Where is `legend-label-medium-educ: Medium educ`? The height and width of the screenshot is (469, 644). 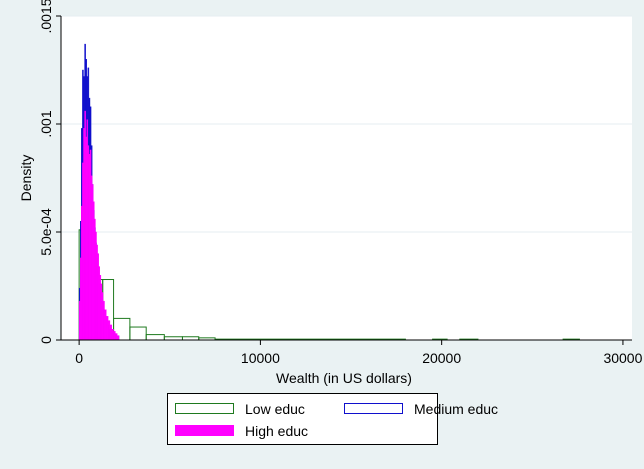 legend-label-medium-educ: Medium educ is located at coordinates (456, 409).